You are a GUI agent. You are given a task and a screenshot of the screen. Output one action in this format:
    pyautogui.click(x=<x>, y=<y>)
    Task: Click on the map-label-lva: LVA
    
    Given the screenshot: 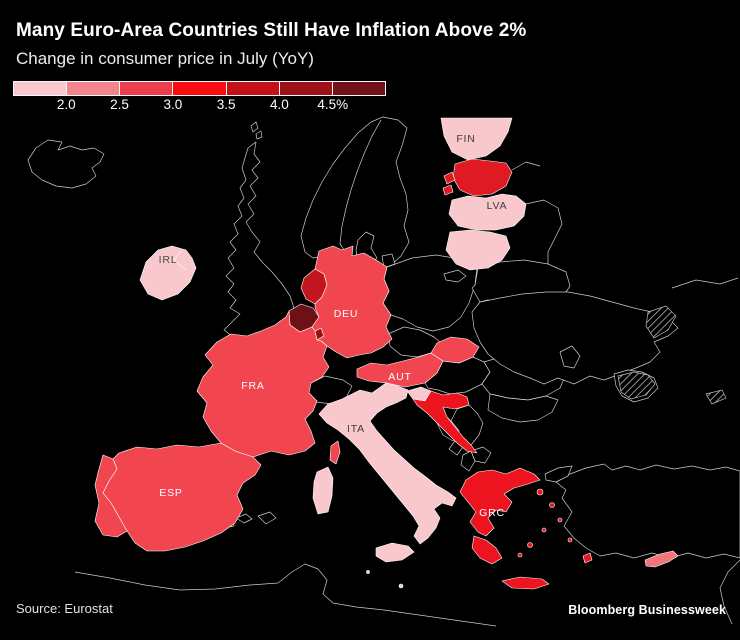 What is the action you would take?
    pyautogui.click(x=497, y=206)
    